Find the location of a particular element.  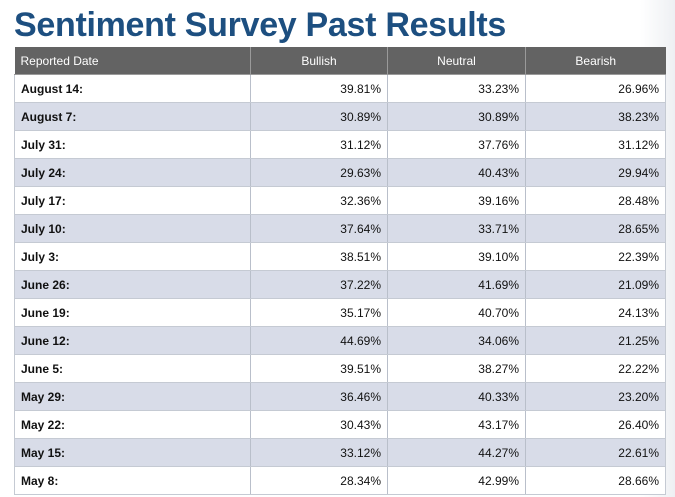

cell-neutral: 40.70% is located at coordinates (456, 312).